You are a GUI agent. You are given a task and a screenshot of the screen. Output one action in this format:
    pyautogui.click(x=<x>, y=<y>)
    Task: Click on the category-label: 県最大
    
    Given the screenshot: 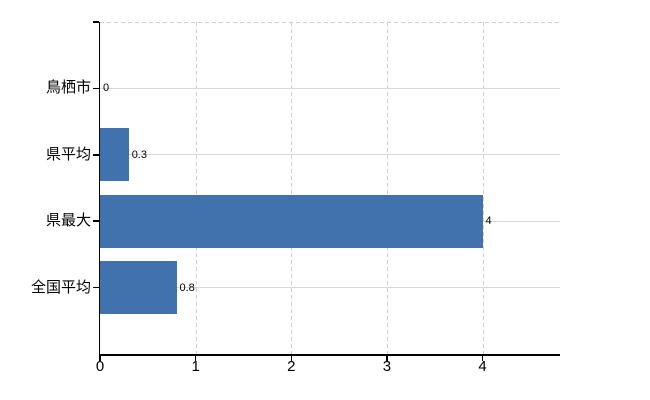 What is the action you would take?
    pyautogui.click(x=68, y=221)
    